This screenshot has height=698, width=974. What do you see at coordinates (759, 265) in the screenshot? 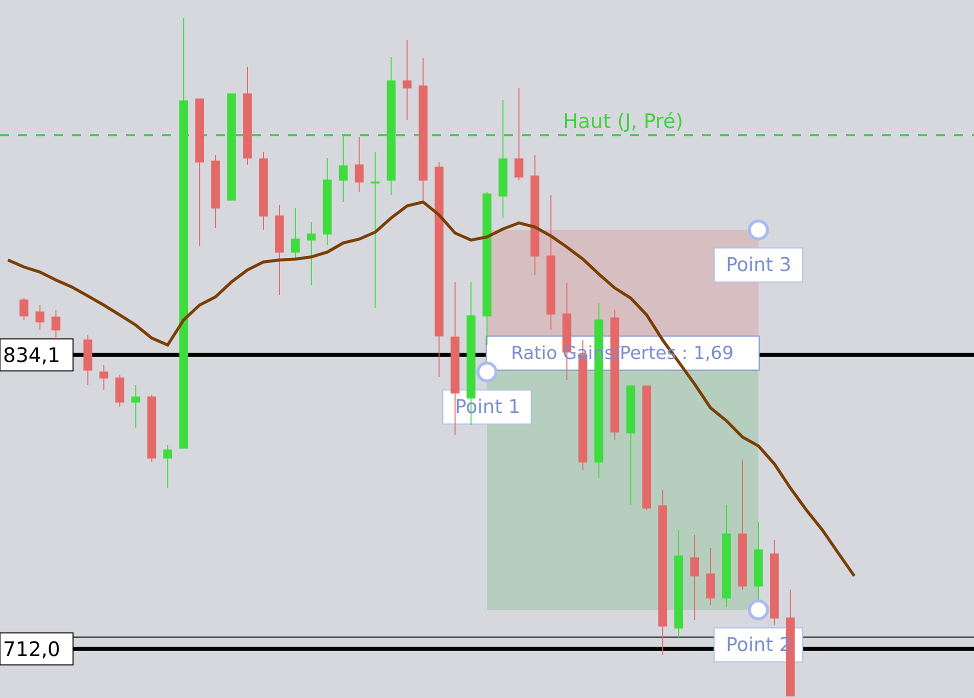
I see `annotation: Point 3` at bounding box center [759, 265].